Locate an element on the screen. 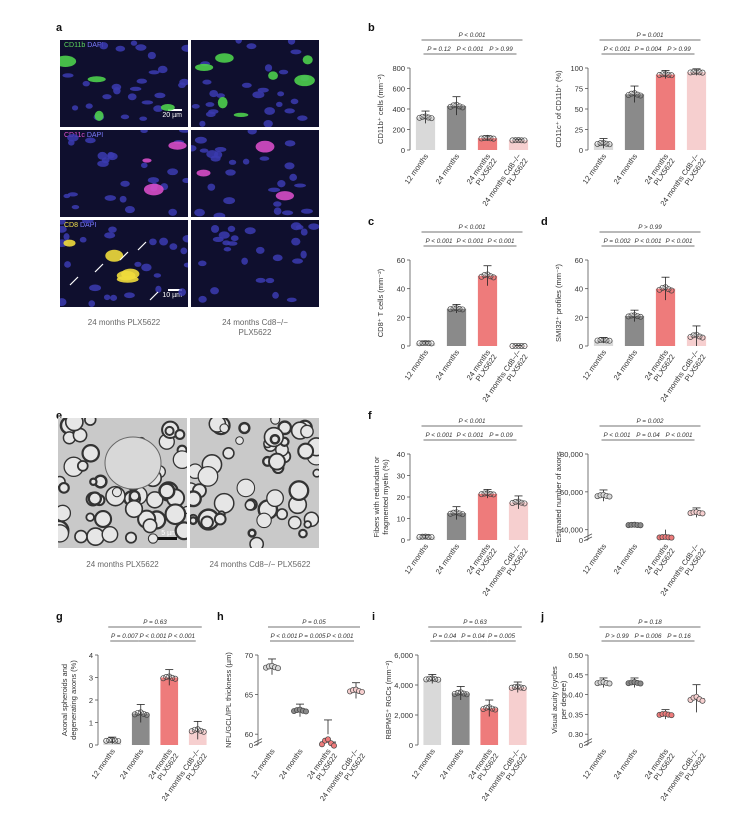 The image size is (737, 817). panel-c-label: c is located at coordinates (371, 222).